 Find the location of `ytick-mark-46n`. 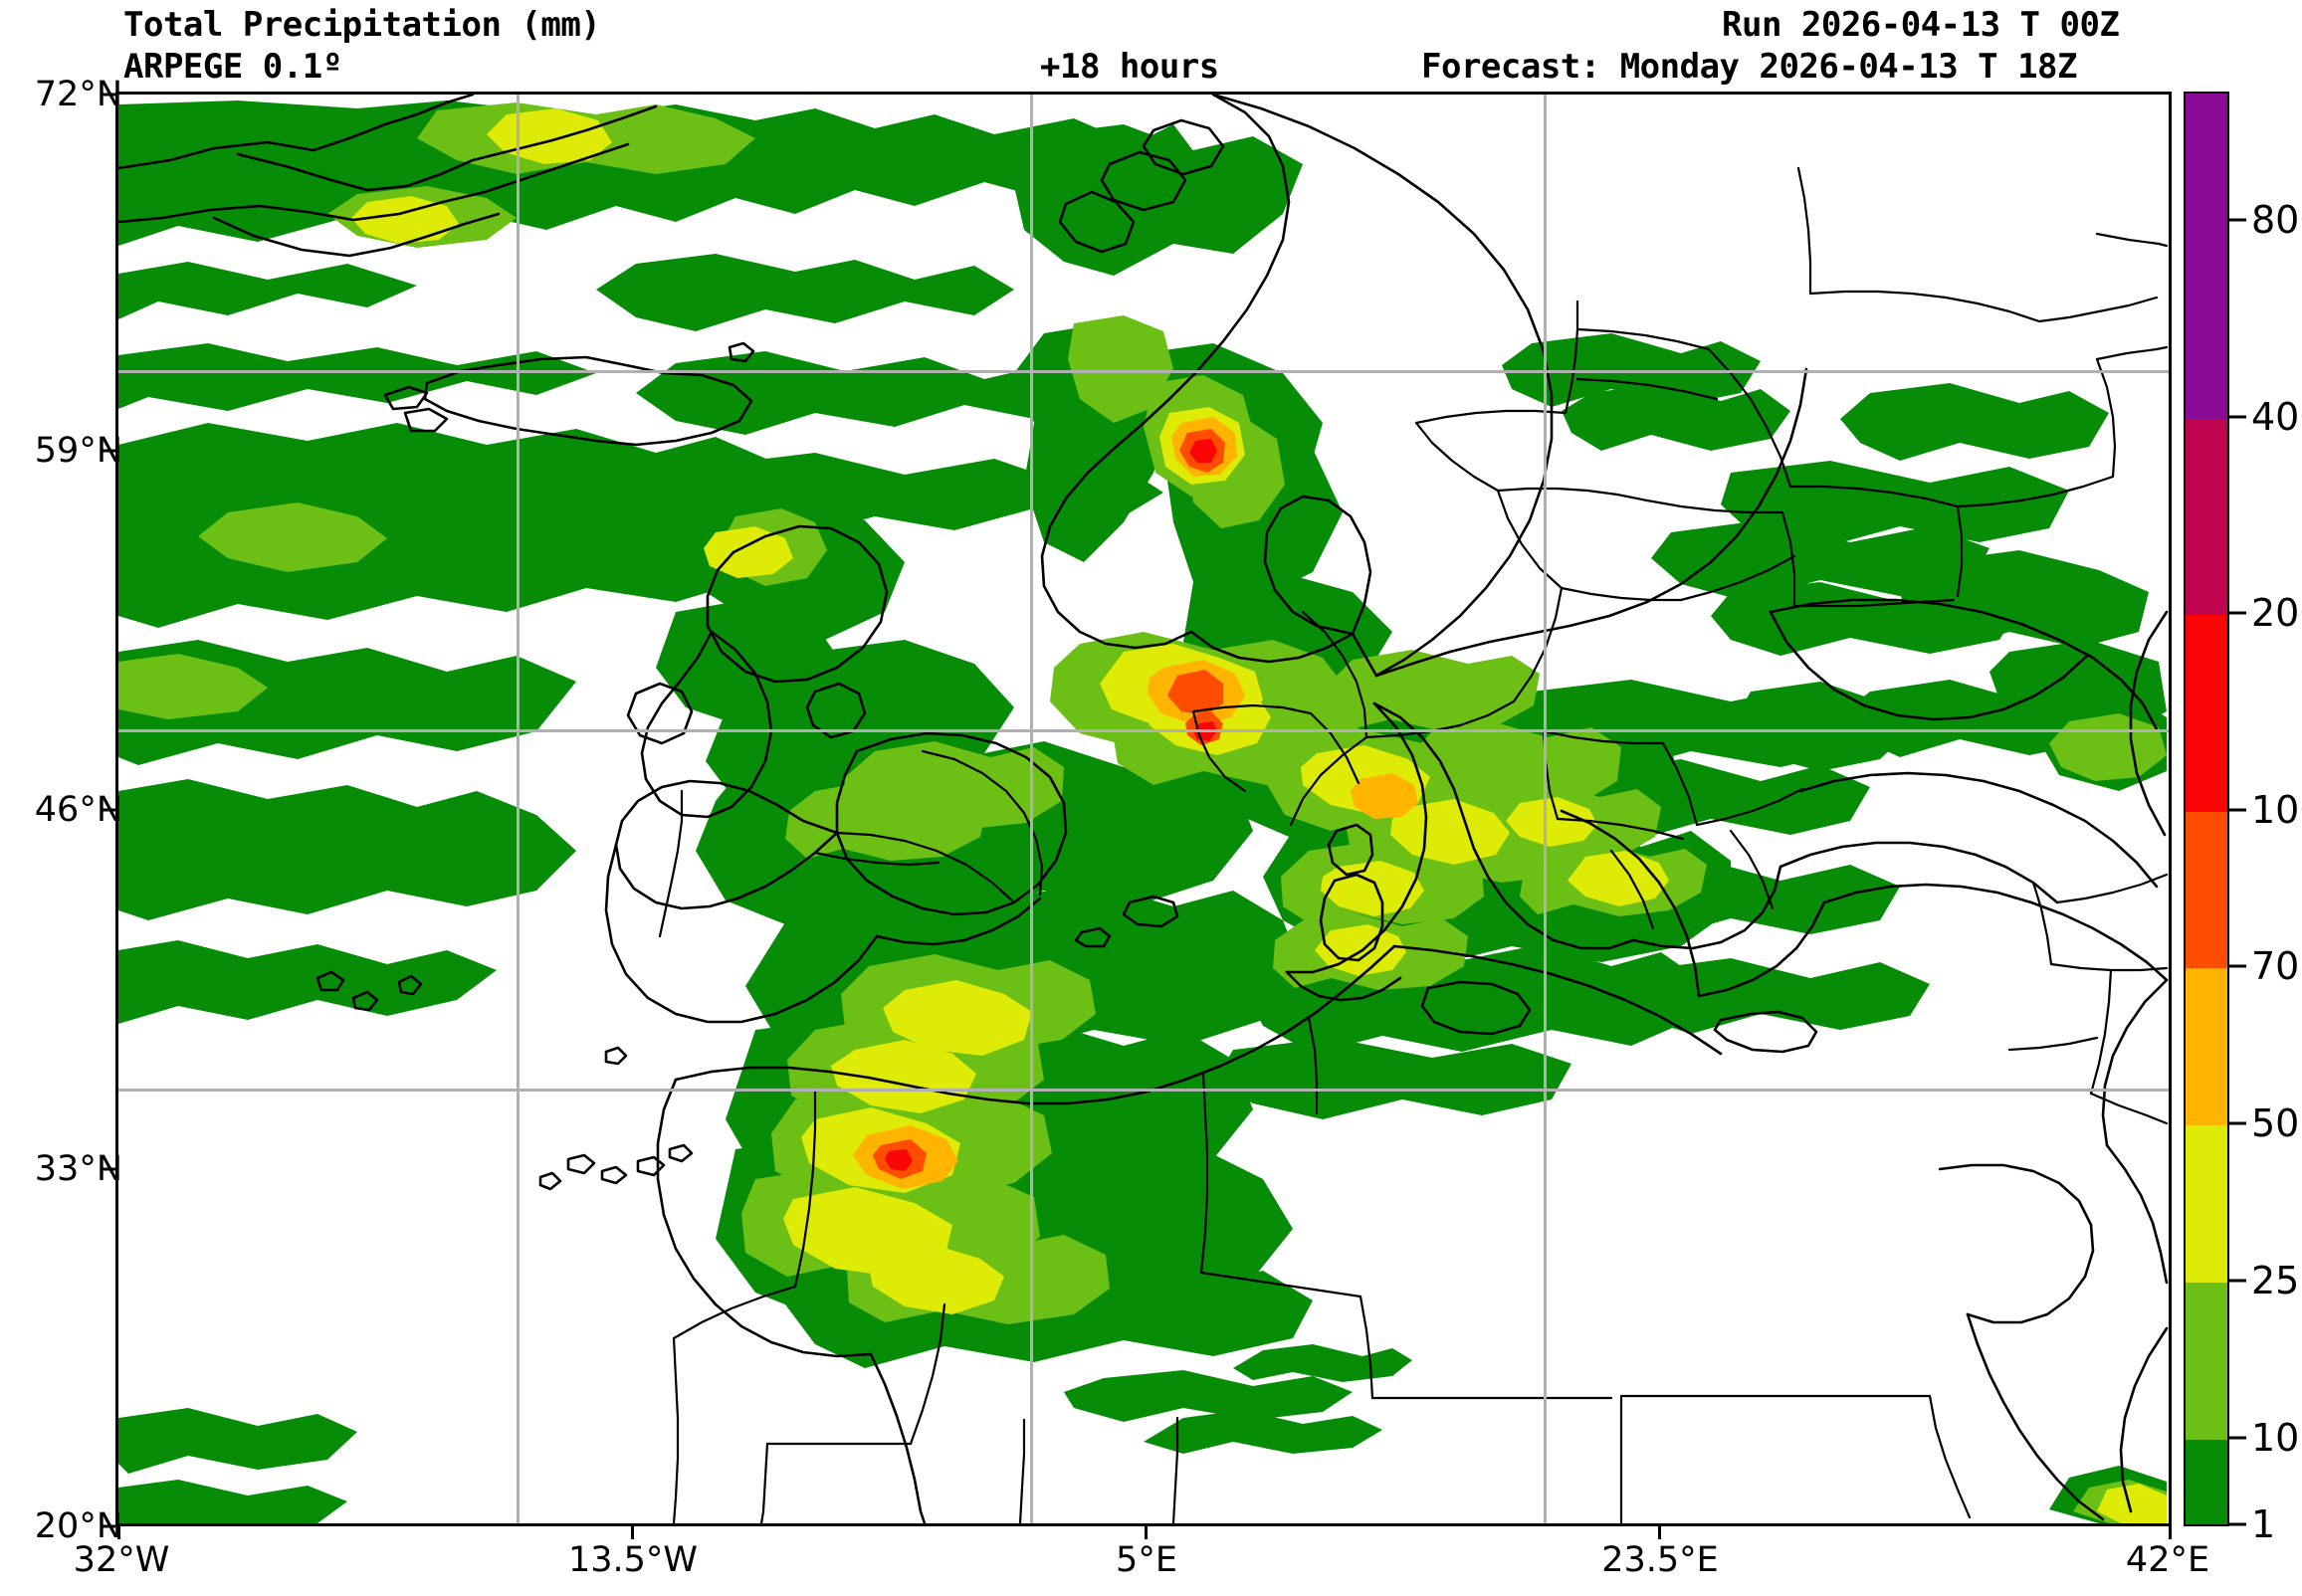

ytick-mark-46n is located at coordinates (108, 810).